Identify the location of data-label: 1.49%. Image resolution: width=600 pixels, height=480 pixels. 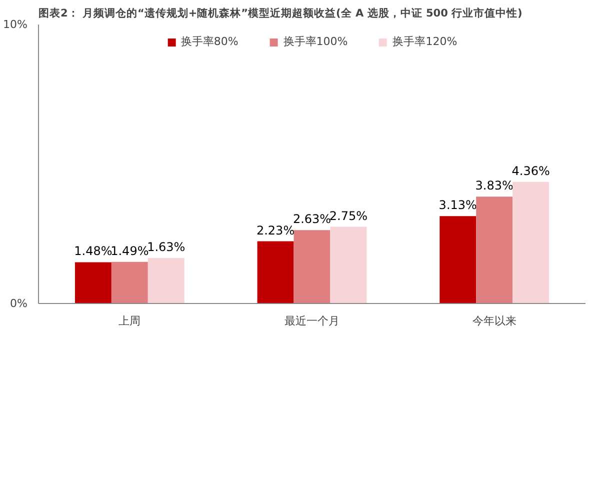
(129, 251).